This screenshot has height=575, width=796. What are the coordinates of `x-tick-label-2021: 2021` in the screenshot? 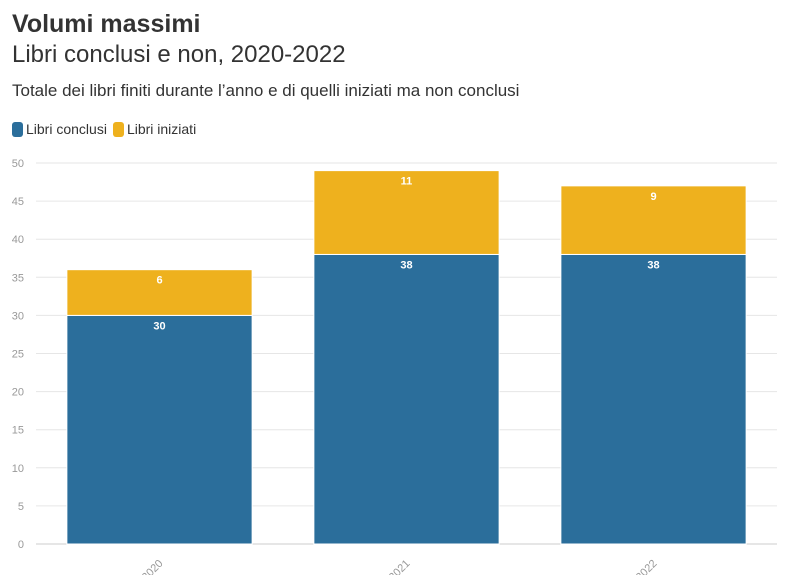 It's located at (400, 566).